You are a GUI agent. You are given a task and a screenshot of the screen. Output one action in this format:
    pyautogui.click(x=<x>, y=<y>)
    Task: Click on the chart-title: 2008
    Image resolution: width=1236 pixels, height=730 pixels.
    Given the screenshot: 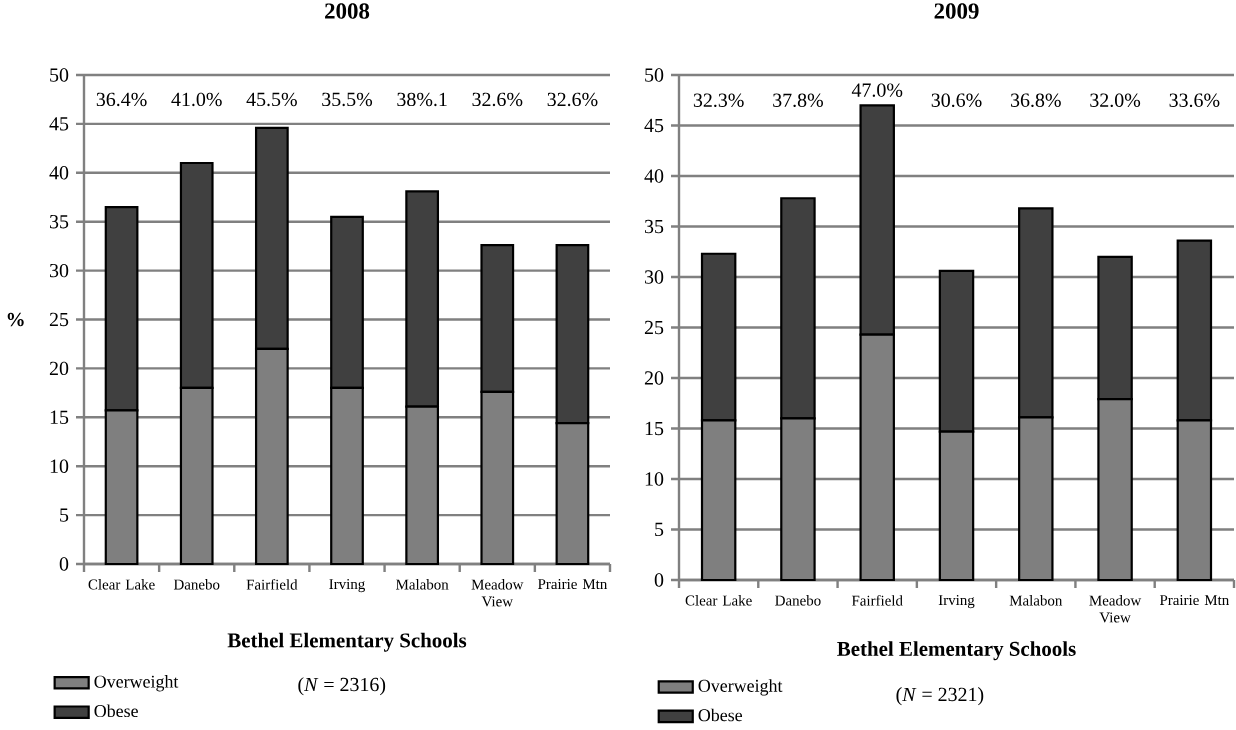 What is the action you would take?
    pyautogui.click(x=347, y=11)
    